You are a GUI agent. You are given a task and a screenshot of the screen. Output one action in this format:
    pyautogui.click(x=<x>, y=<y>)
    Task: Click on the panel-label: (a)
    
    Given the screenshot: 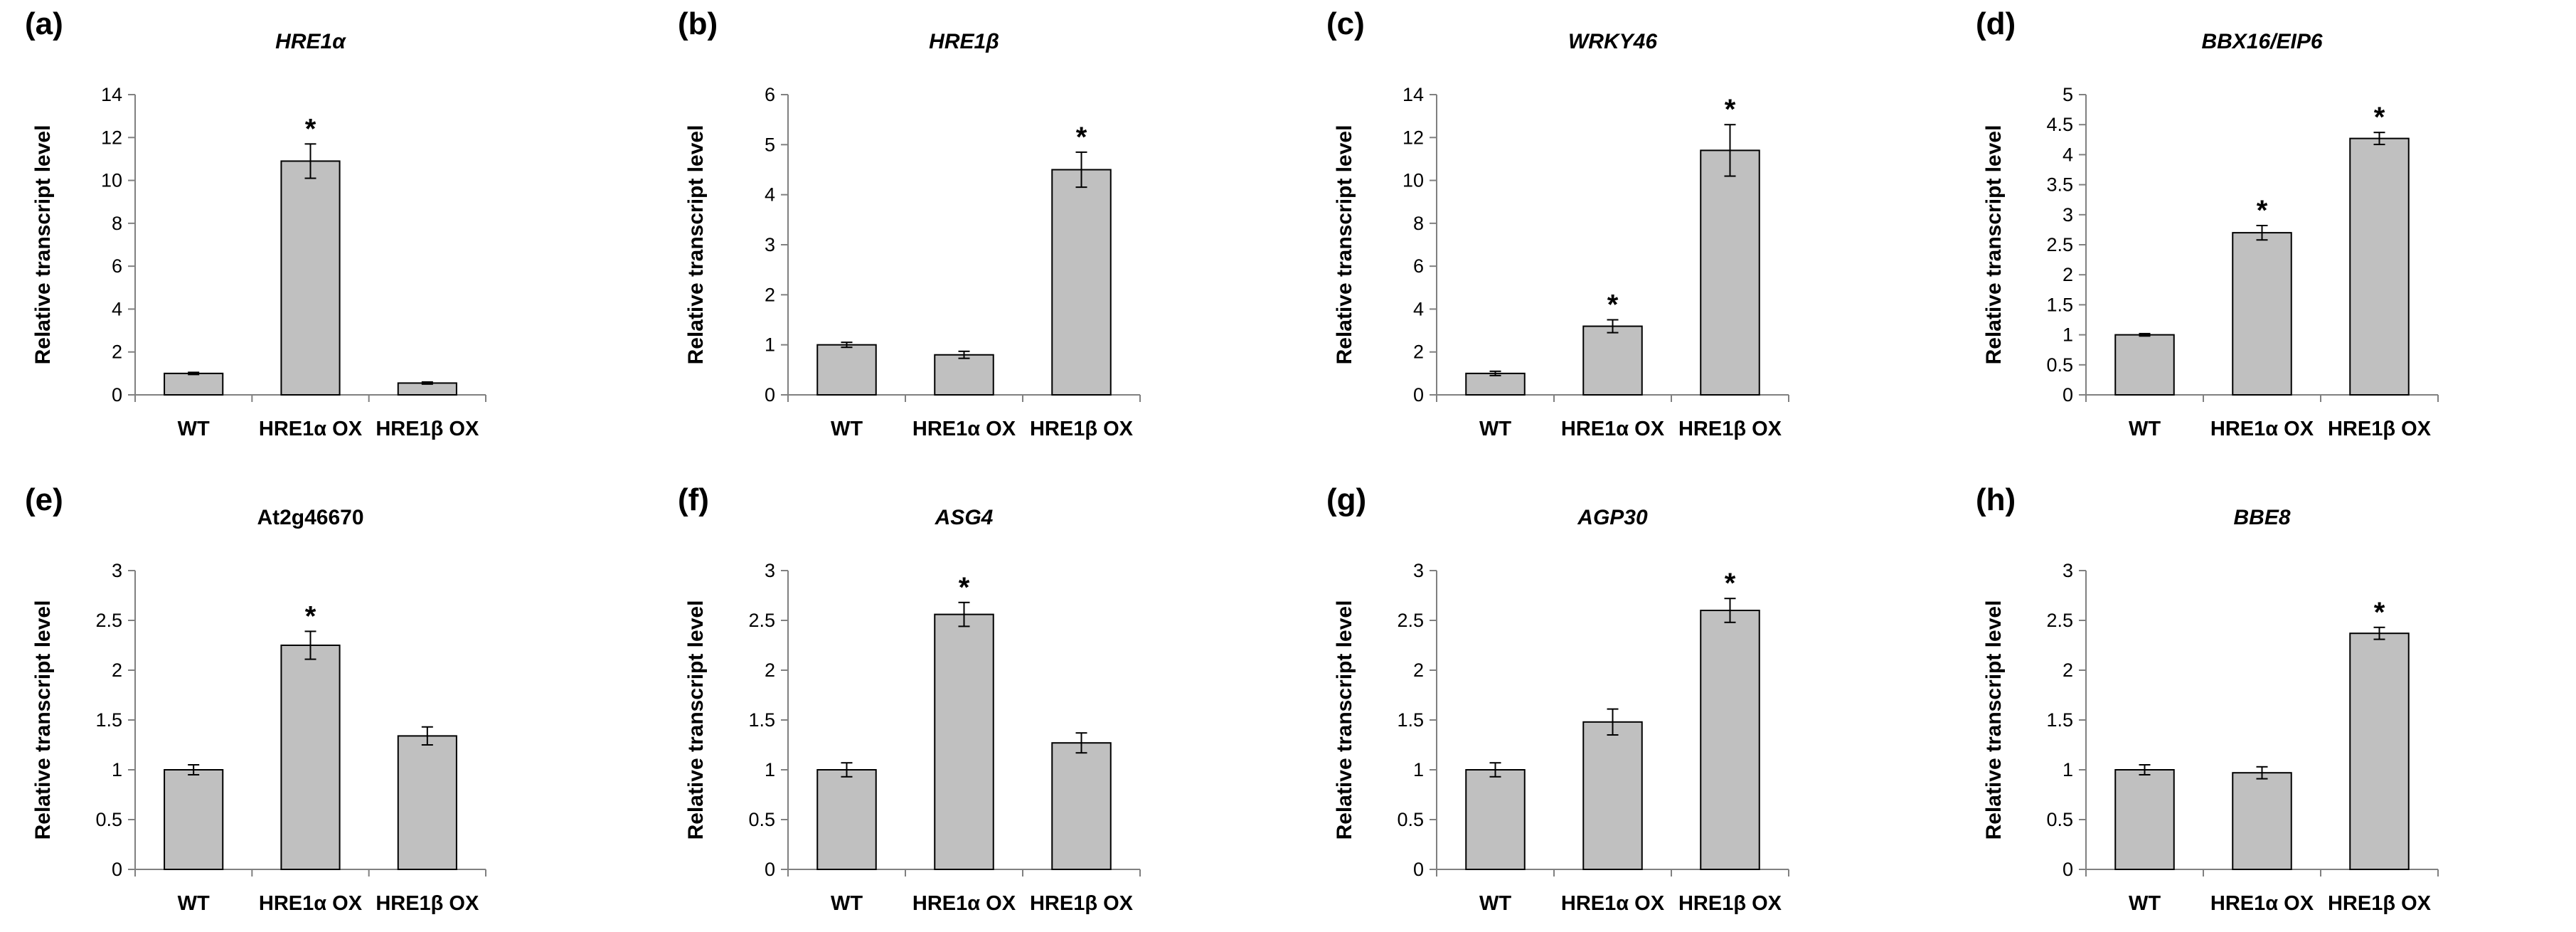 What is the action you would take?
    pyautogui.click(x=44, y=24)
    